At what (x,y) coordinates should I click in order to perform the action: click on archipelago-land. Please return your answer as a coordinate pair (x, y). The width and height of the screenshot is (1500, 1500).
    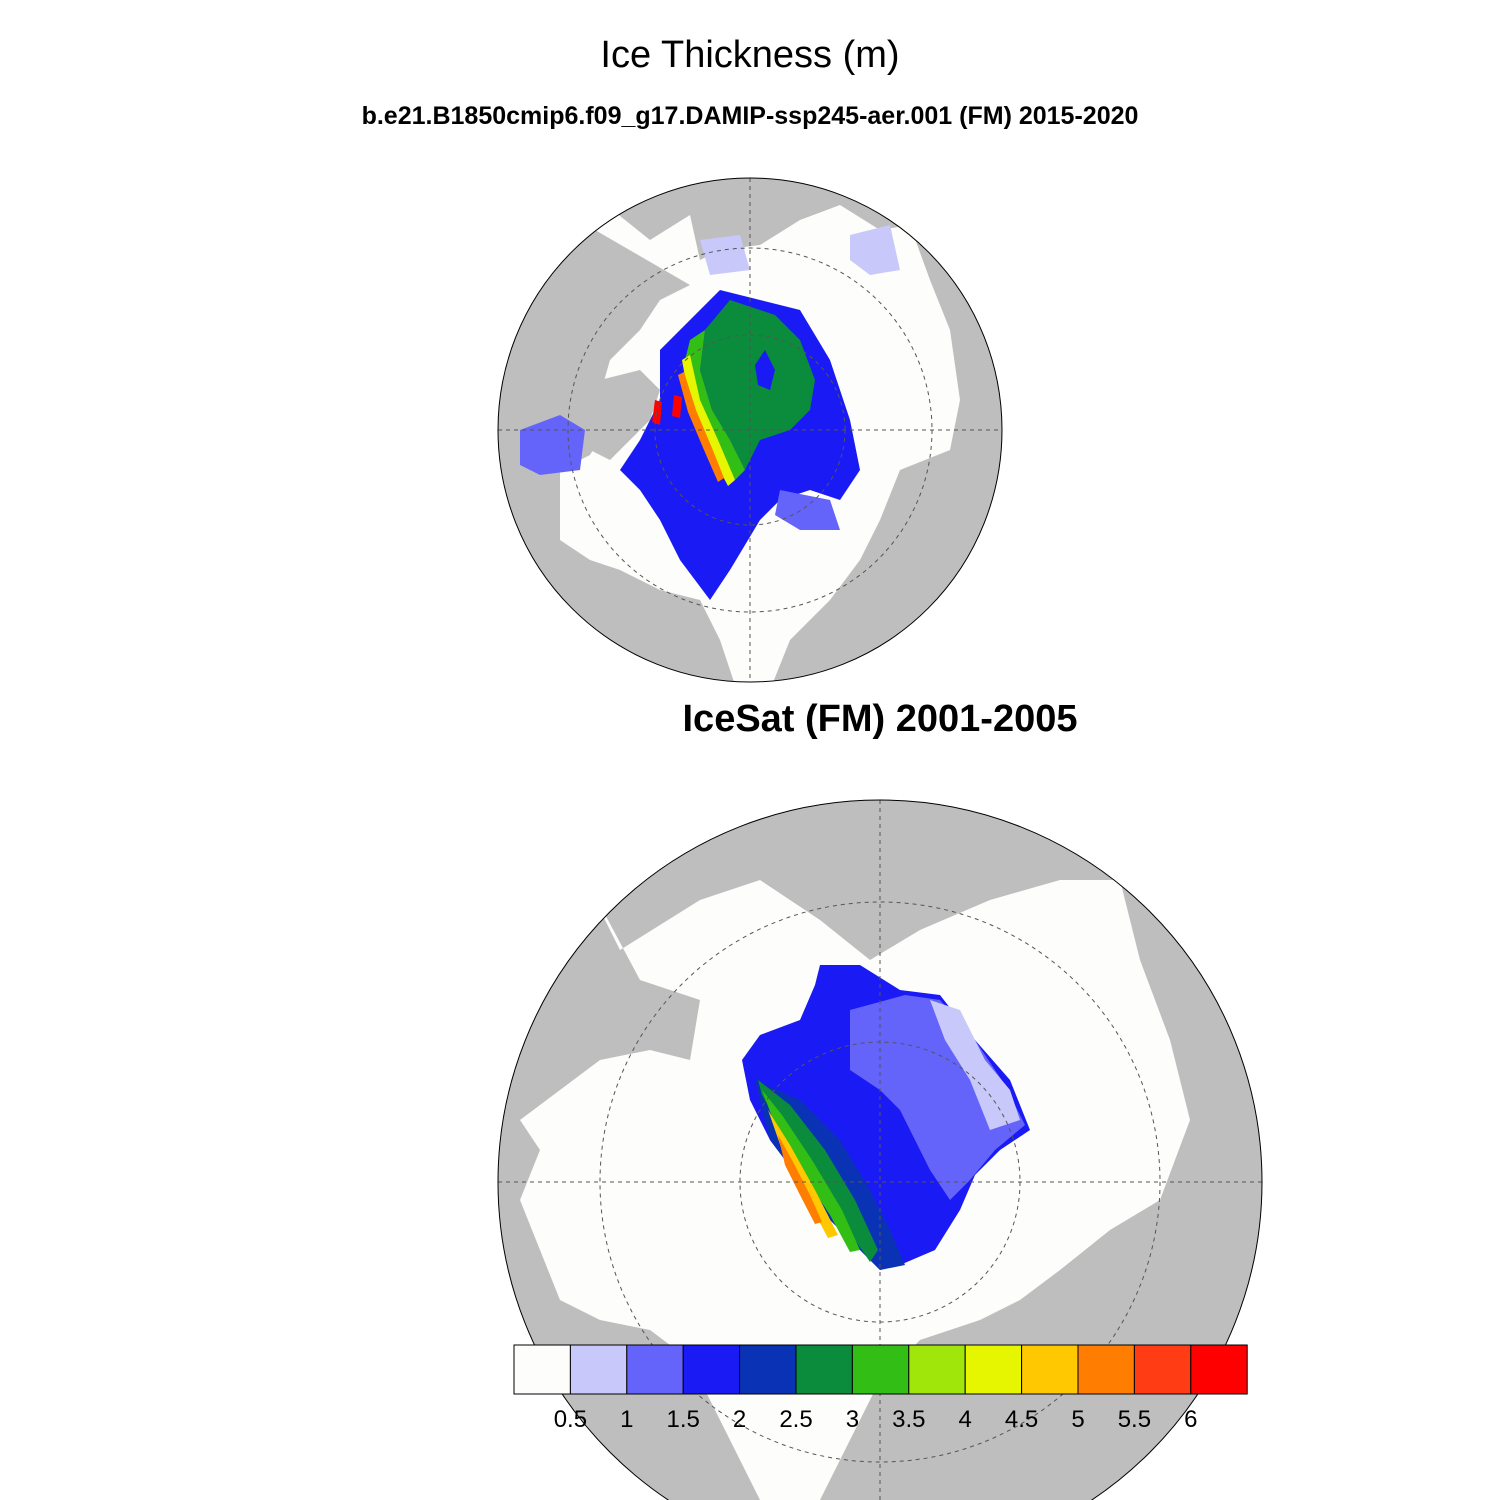
    Looking at the image, I should click on (625, 415).